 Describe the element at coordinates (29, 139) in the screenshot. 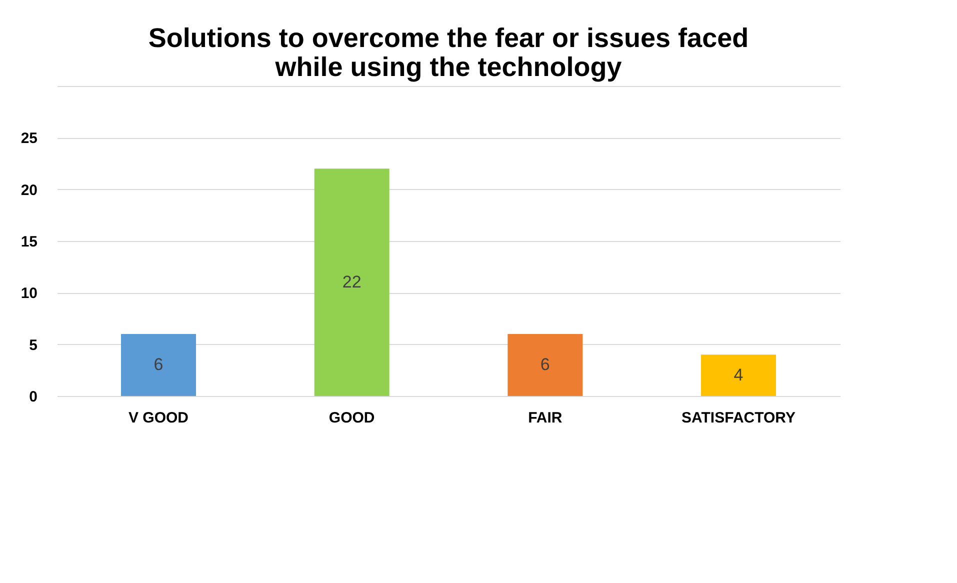

I see `y-tick-label: 25` at that location.